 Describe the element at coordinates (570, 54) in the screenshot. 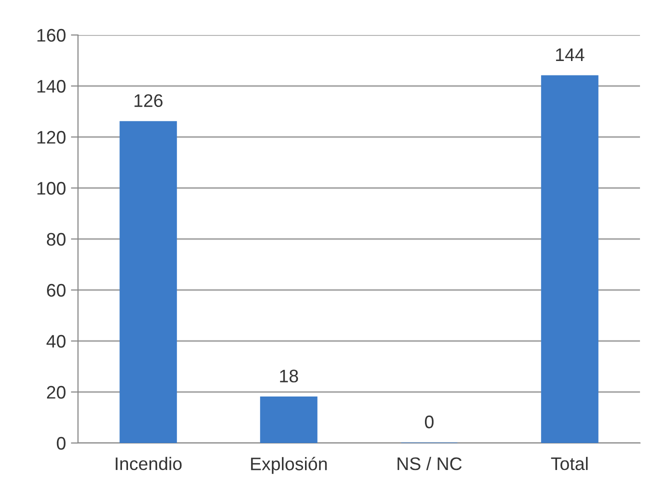

I see `data-label: 144` at that location.